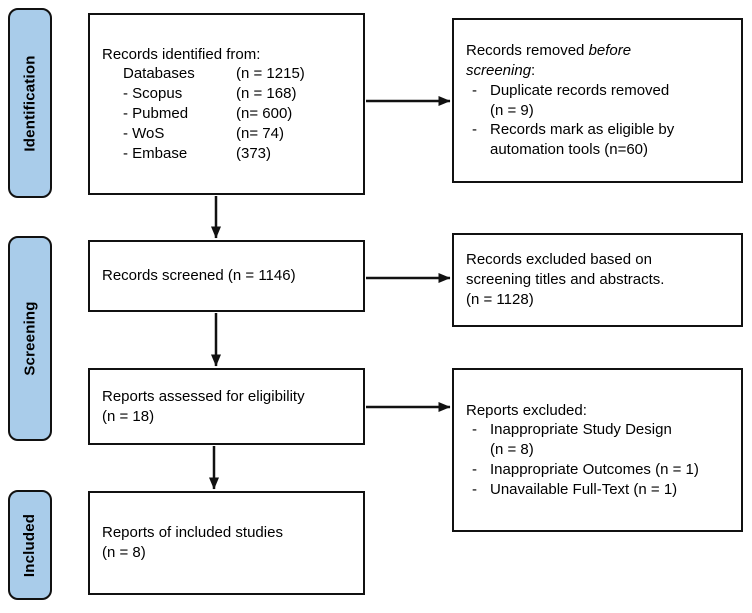  What do you see at coordinates (565, 280) in the screenshot?
I see `screening-excluded-line2: screening titles and abstracts.` at bounding box center [565, 280].